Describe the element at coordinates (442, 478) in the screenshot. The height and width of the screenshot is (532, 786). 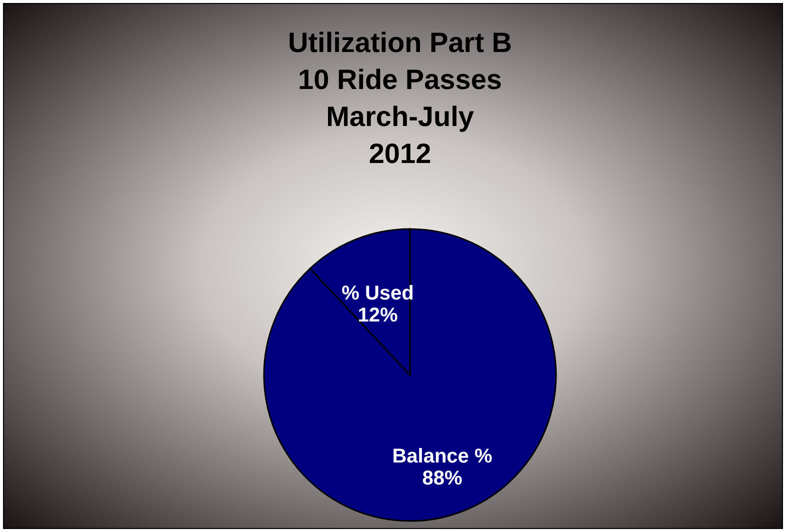
I see `data-label: 88%` at that location.